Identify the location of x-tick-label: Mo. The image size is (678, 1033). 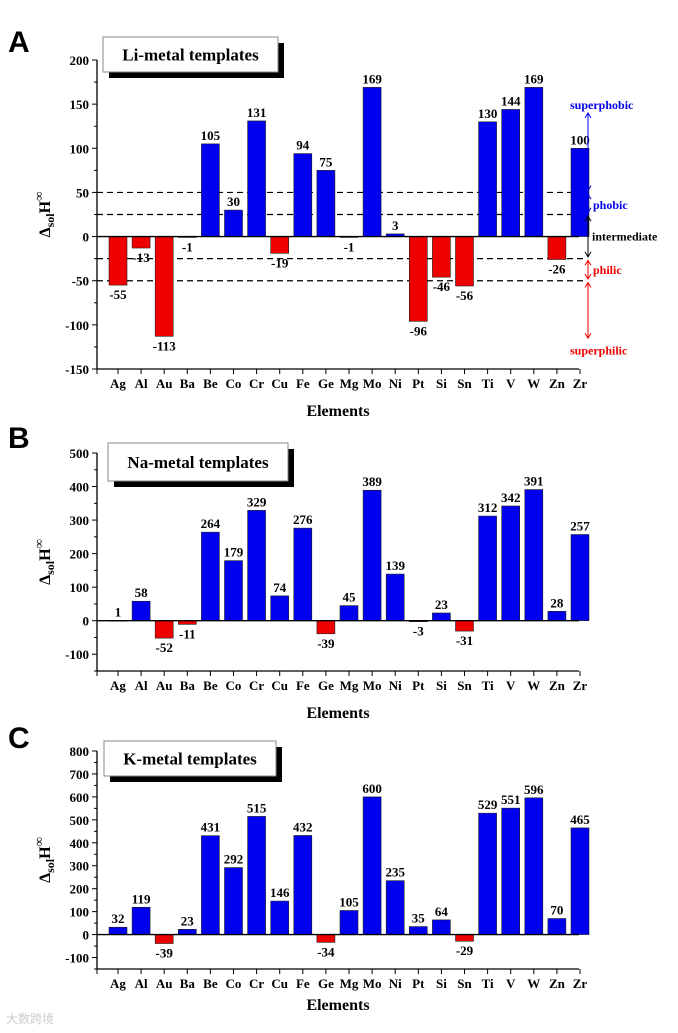
(372, 383).